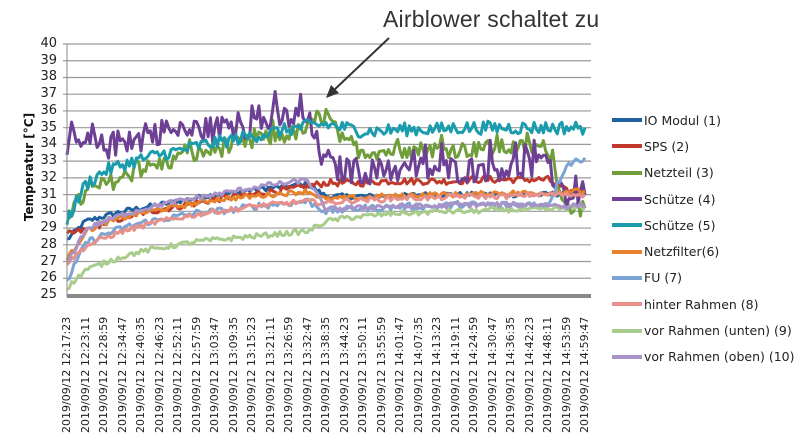  I want to click on annotation-text: Airblower schaltet zu, so click(491, 19).